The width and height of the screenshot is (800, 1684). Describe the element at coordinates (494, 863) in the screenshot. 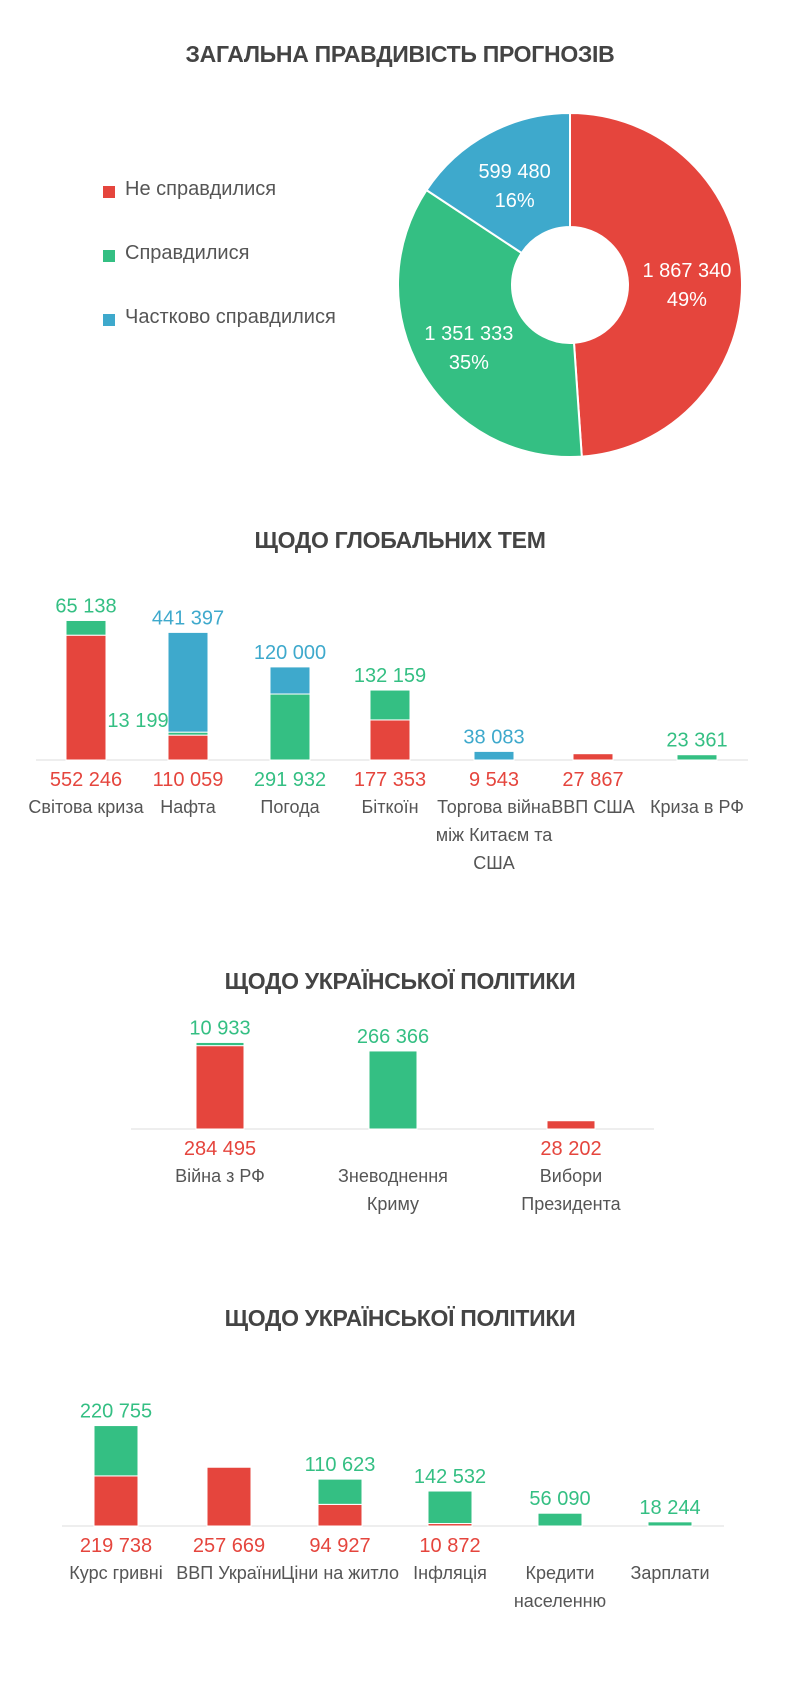

I see `category-label: США` at that location.